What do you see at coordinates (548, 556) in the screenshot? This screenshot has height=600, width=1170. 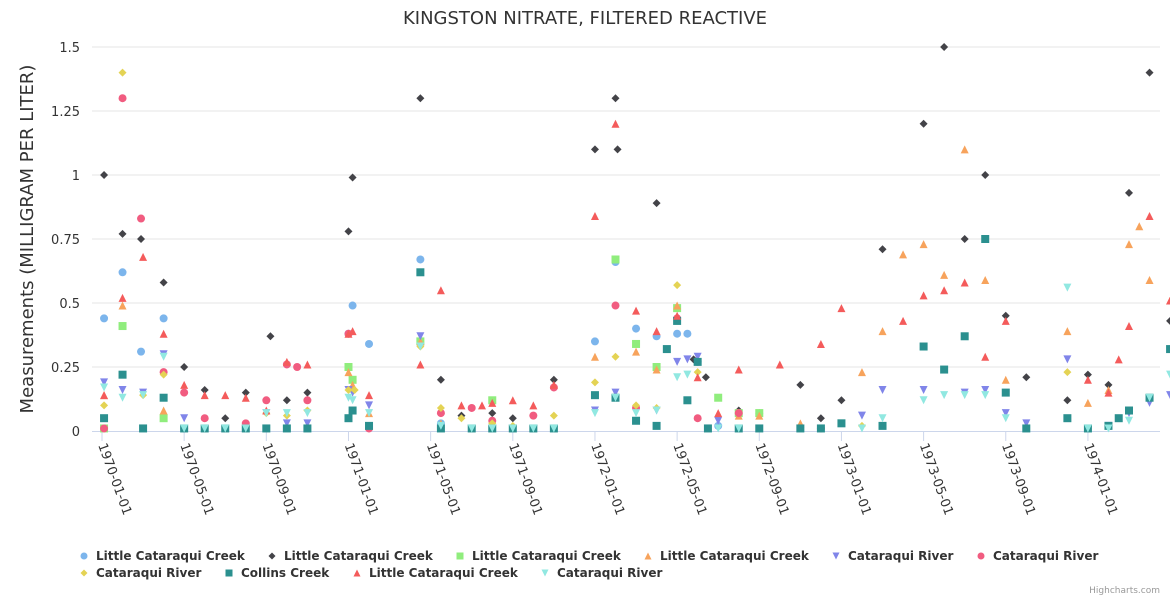 I see `legend-item: Little Cataraqui Creek` at bounding box center [548, 556].